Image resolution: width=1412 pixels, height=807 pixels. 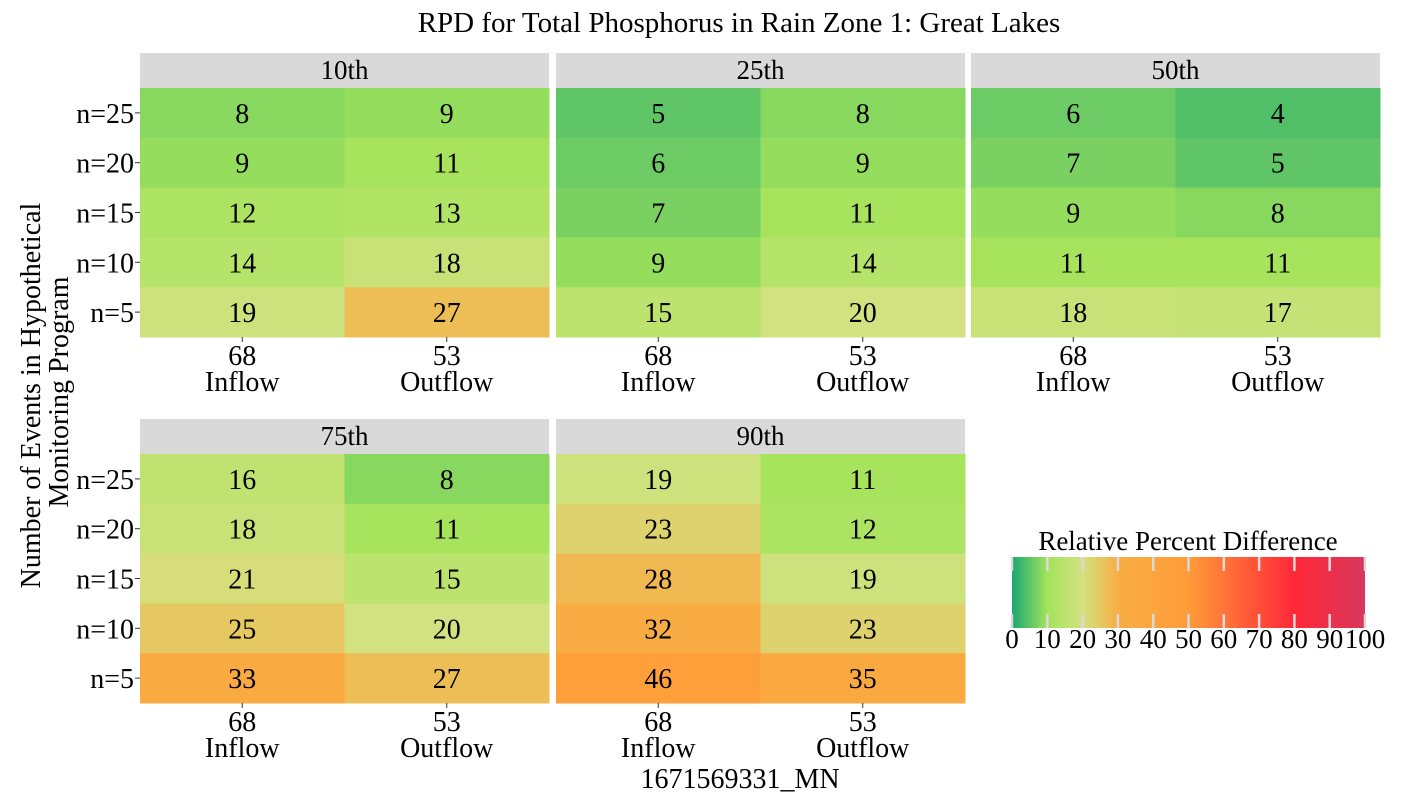 I want to click on cell-value-label: 19, so click(x=658, y=480).